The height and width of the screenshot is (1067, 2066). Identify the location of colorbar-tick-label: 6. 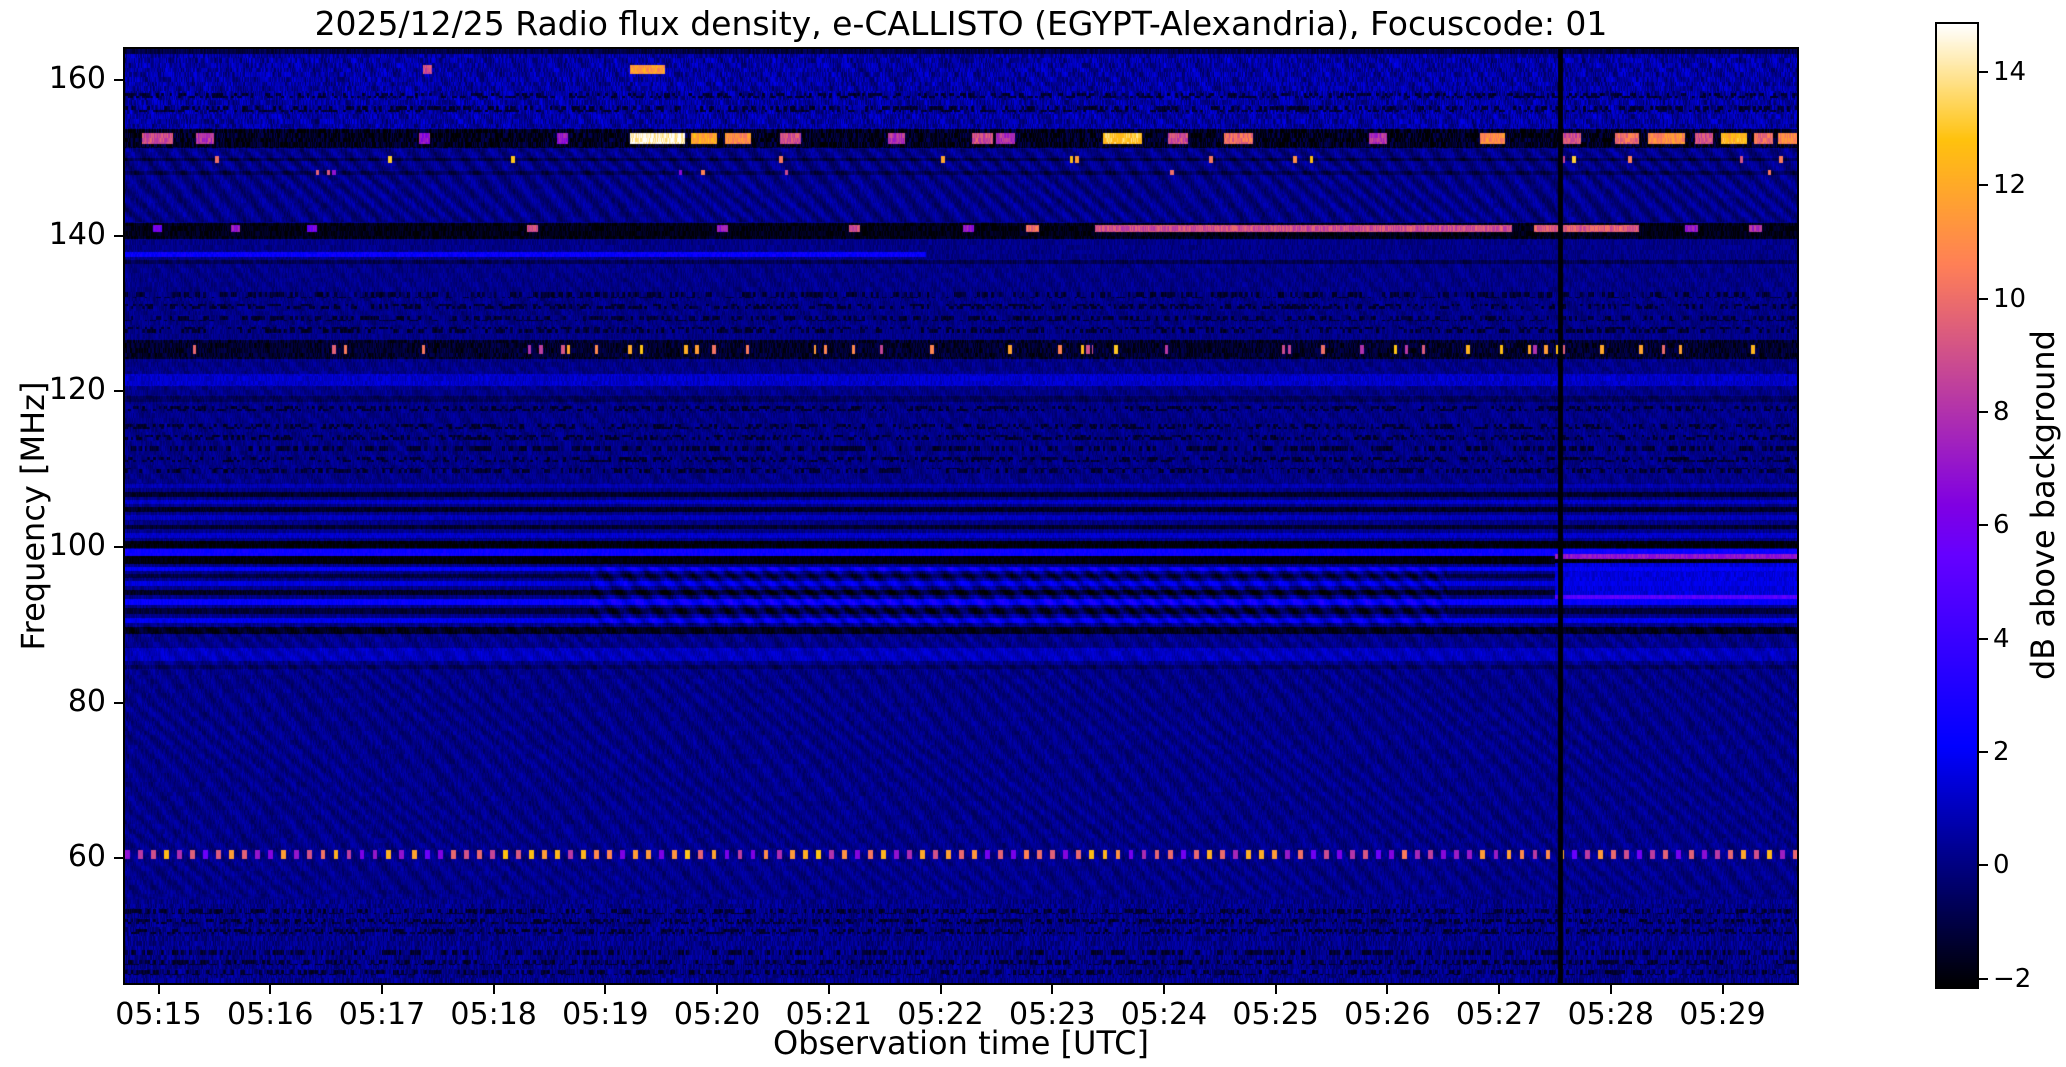
(2001, 525).